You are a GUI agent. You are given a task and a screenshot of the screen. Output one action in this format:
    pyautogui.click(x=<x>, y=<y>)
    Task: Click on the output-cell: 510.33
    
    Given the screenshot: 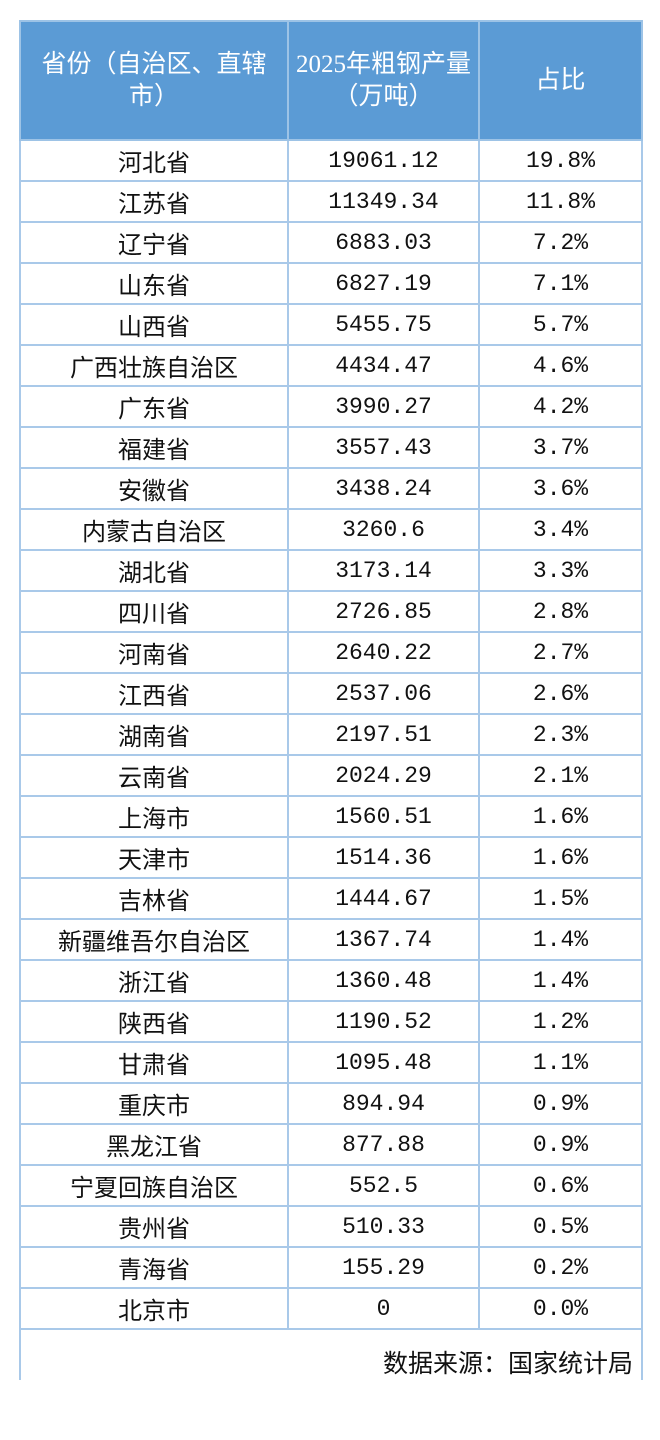 What is the action you would take?
    pyautogui.click(x=383, y=1226)
    